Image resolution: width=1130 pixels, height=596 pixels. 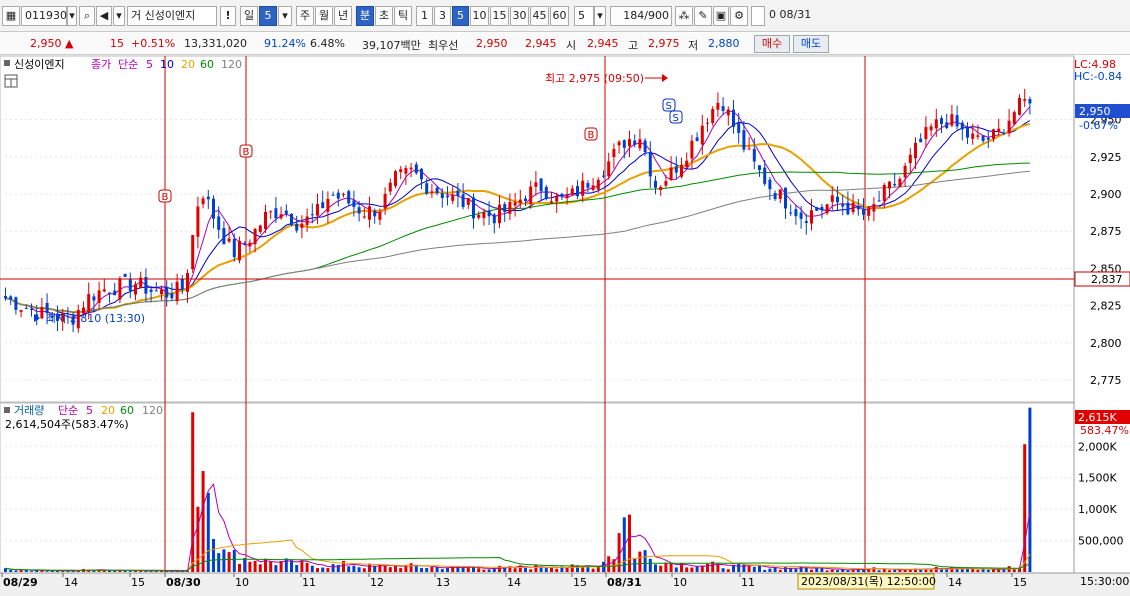 What do you see at coordinates (384, 16) in the screenshot?
I see `period-second: 초` at bounding box center [384, 16].